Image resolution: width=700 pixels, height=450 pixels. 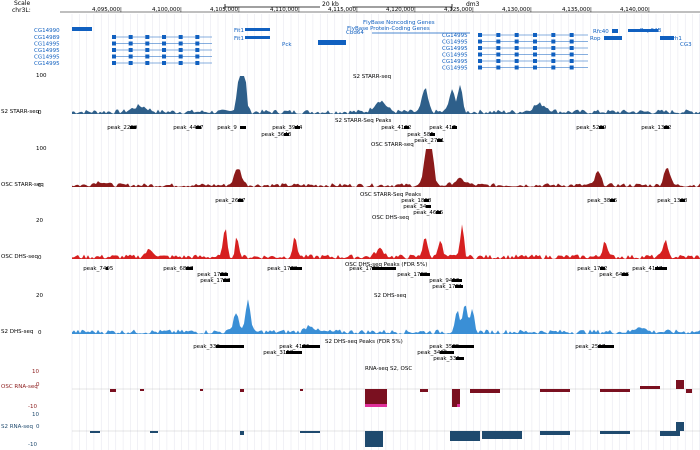 I want to click on peak-label: peak_1779, so click(x=364, y=269).